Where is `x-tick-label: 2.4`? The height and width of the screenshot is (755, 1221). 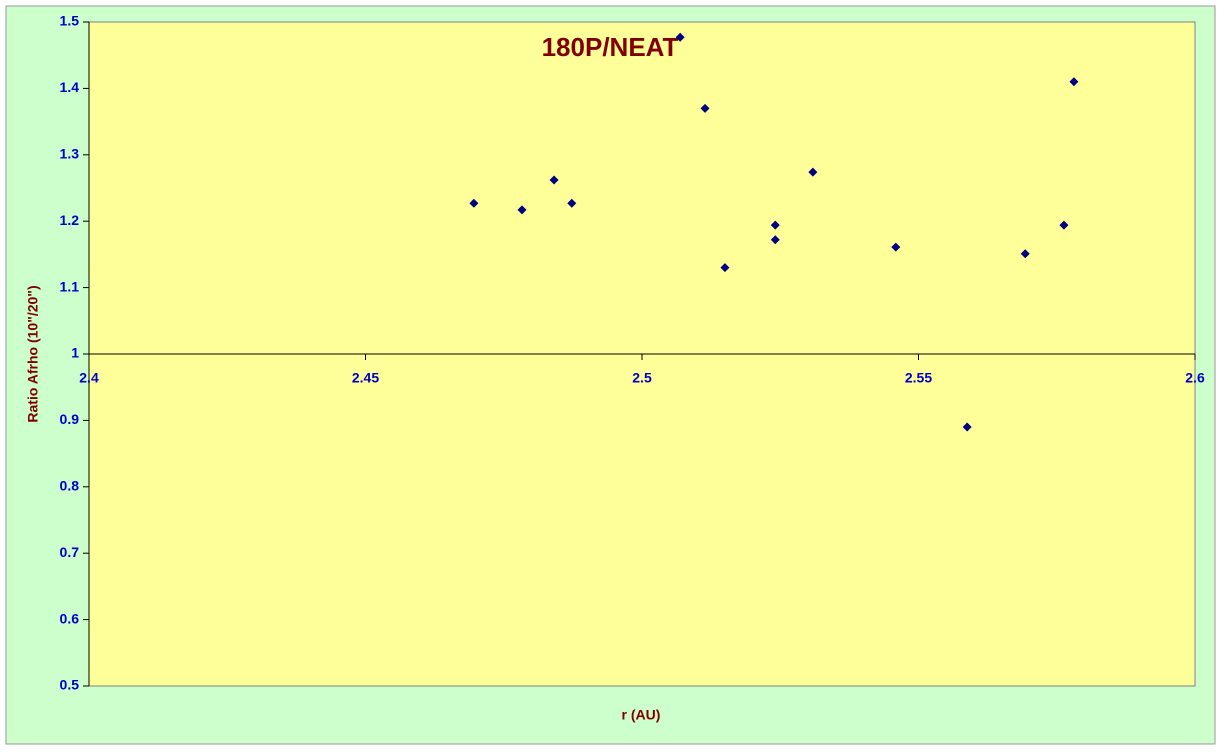
x-tick-label: 2.4 is located at coordinates (89, 378).